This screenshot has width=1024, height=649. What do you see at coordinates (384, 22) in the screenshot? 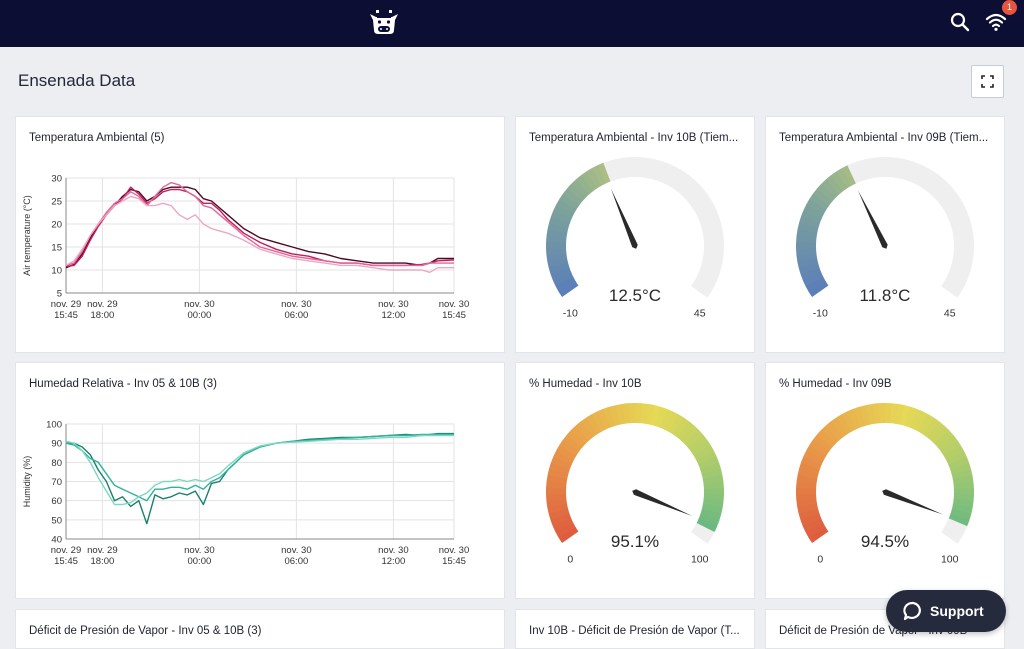
I see `cow-icon` at bounding box center [384, 22].